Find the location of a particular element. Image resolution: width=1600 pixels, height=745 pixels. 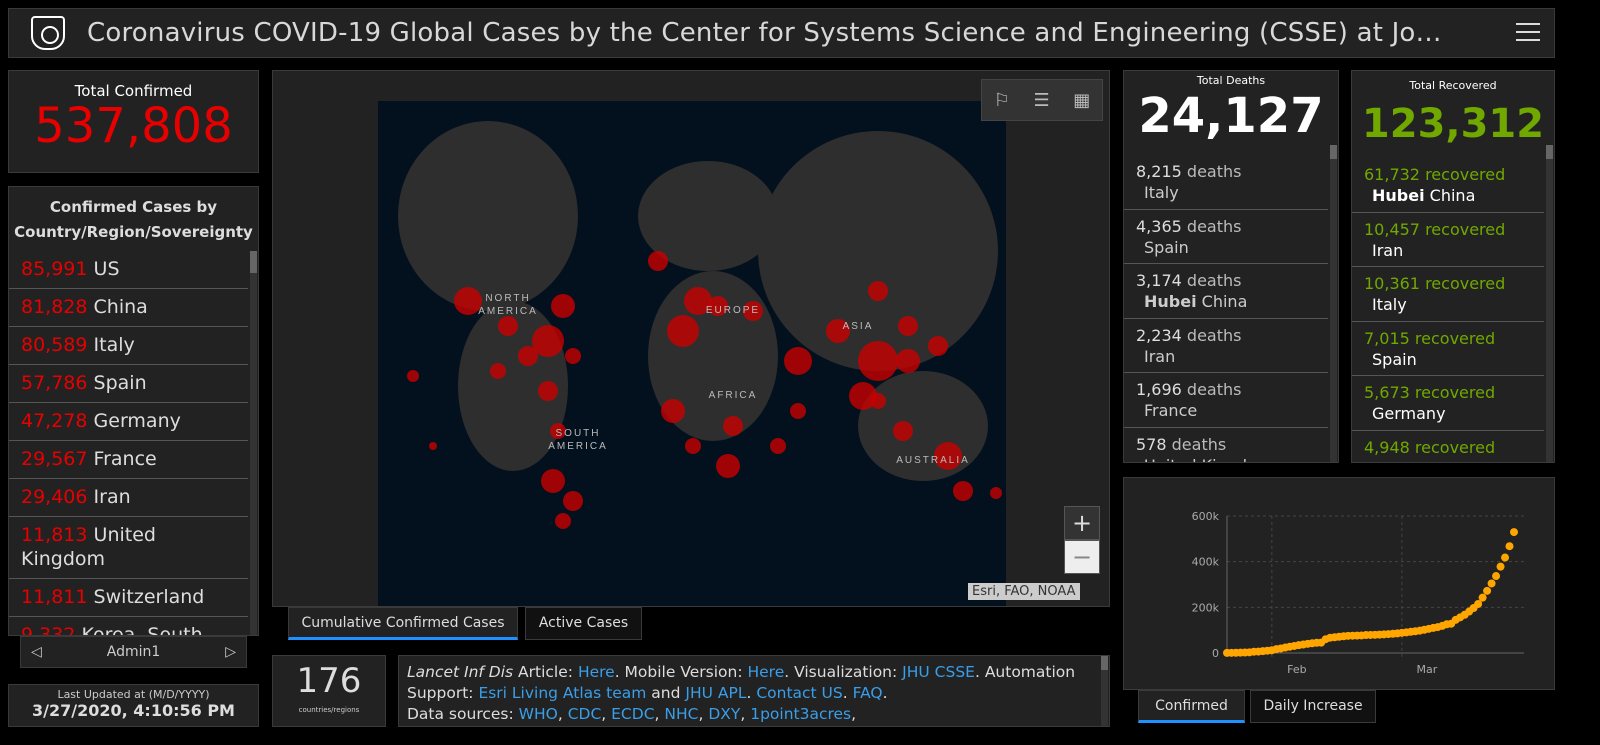

deaths-row: 3,174 deaths Hubei China is located at coordinates (1226, 291).